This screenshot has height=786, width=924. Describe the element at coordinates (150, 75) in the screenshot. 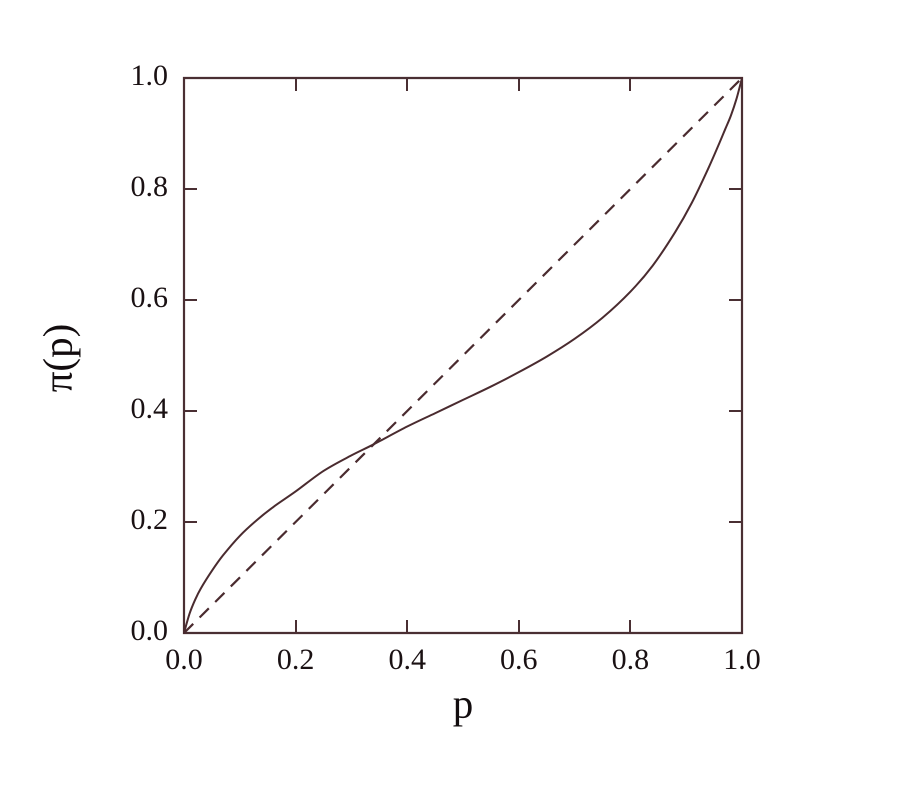

I see `y-tick-label-5: 1.0` at that location.